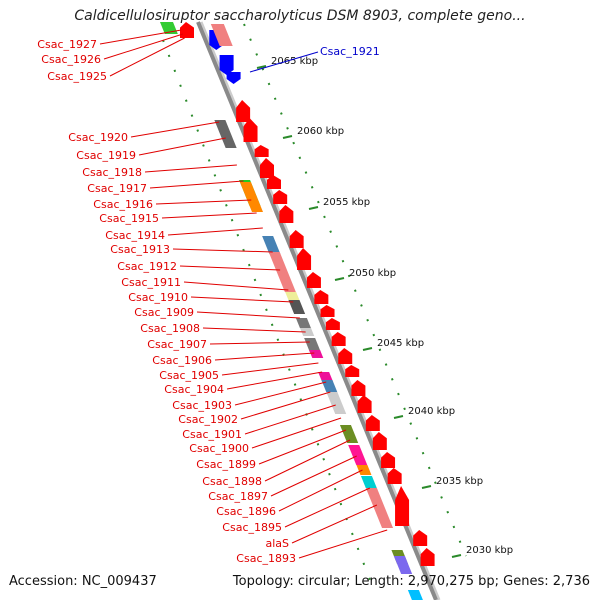 The width and height of the screenshot is (600, 600). Describe the element at coordinates (164, 312) in the screenshot. I see `gene-label: Csac_1909` at that location.